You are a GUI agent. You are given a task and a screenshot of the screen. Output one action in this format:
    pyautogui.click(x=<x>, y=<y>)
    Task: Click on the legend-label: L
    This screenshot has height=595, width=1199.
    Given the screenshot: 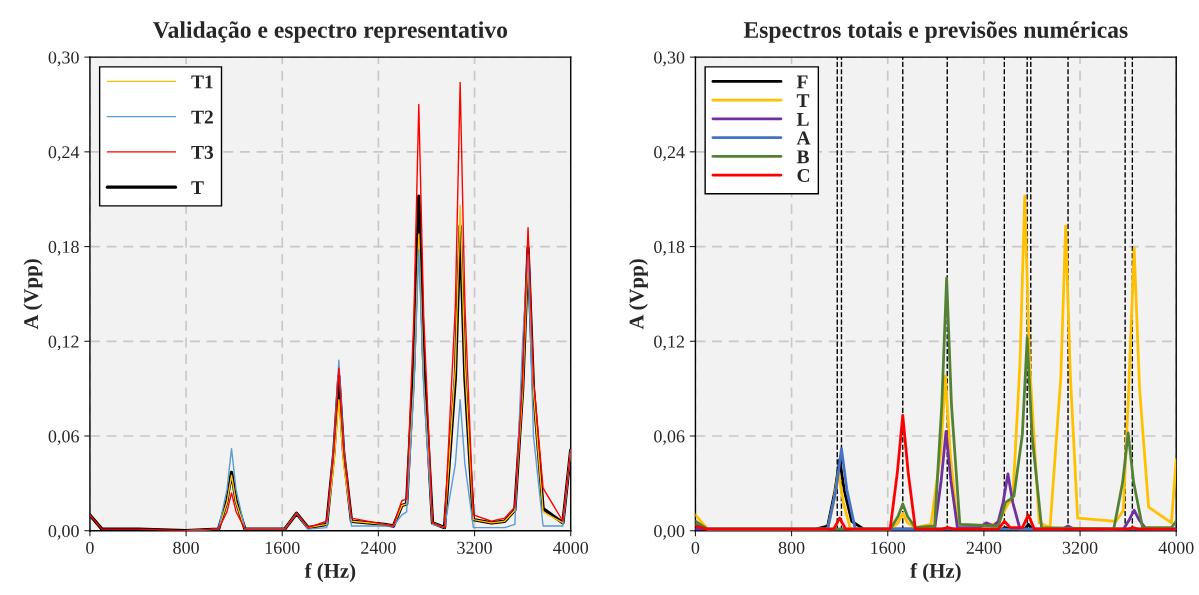 What is the action you would take?
    pyautogui.click(x=802, y=119)
    